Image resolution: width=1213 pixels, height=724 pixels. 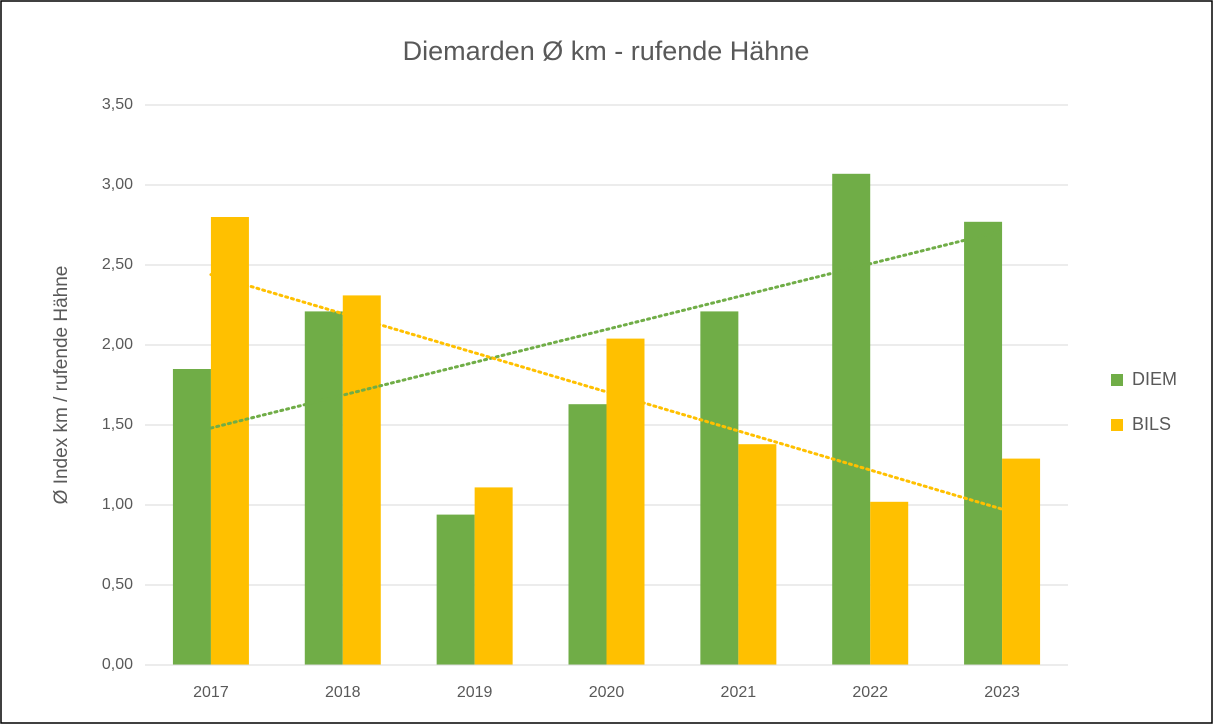 I want to click on y-tick-label: 2,00, so click(x=117, y=344).